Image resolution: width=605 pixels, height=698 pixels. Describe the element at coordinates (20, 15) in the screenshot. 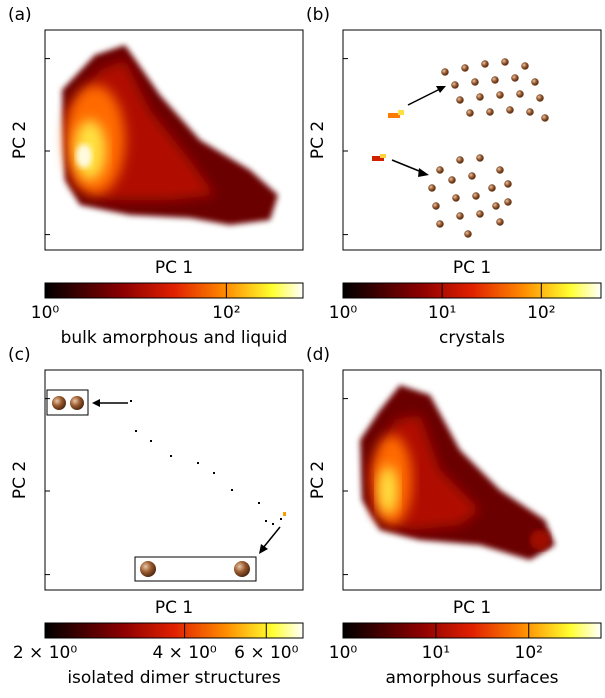

I see `panel-label: (a)` at that location.